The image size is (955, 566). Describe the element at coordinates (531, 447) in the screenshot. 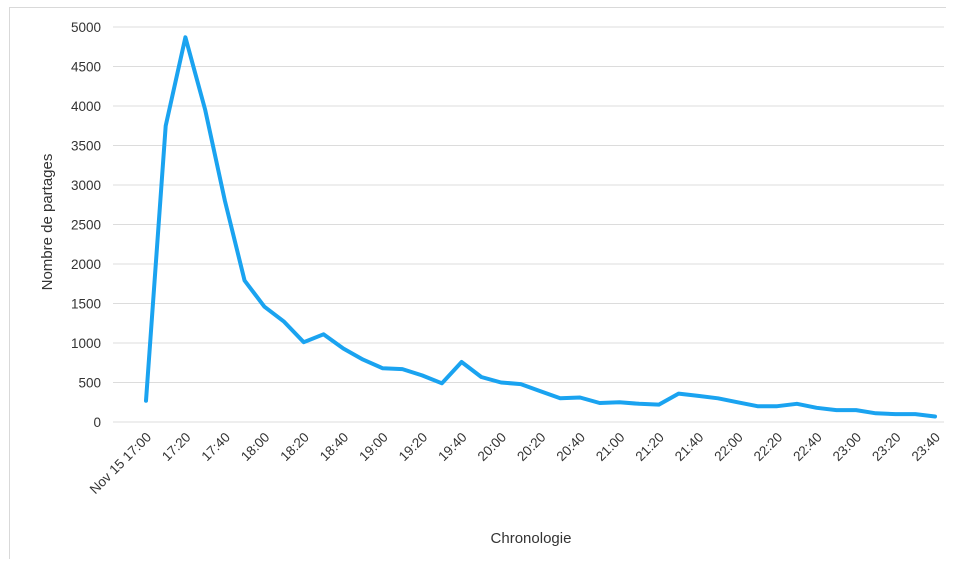

I see `x-tick-label: 20:20` at that location.